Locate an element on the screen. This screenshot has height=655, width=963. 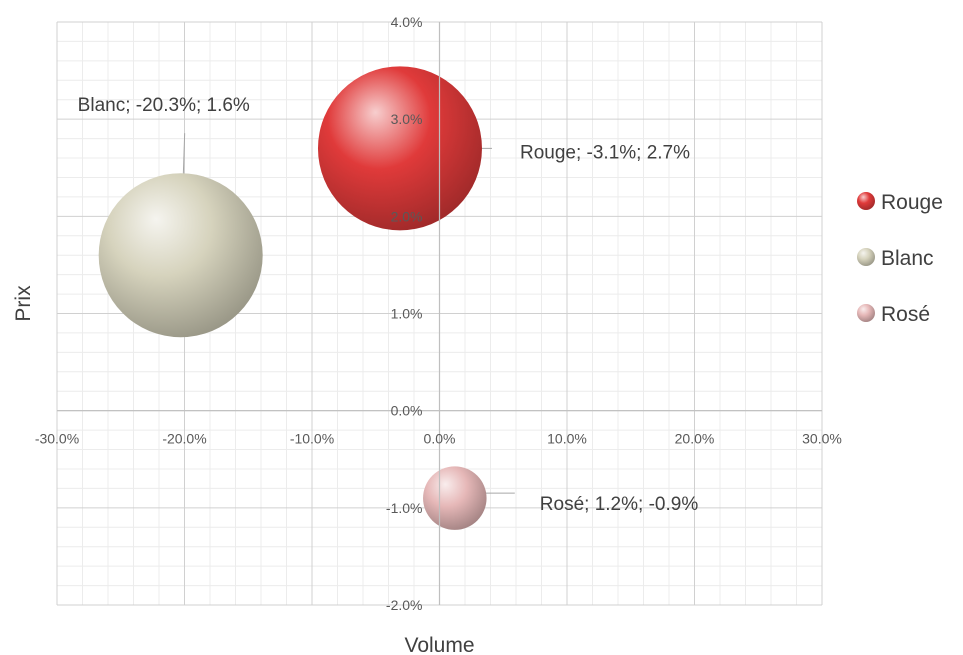
data-label: Rosé; 1.2%; -0.9% is located at coordinates (619, 504).